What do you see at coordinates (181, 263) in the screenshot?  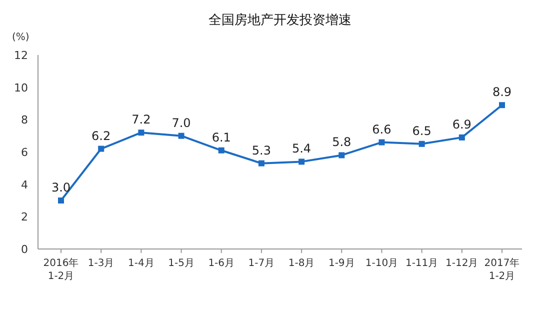 I see `x-tick-label: 1-5月` at bounding box center [181, 263].